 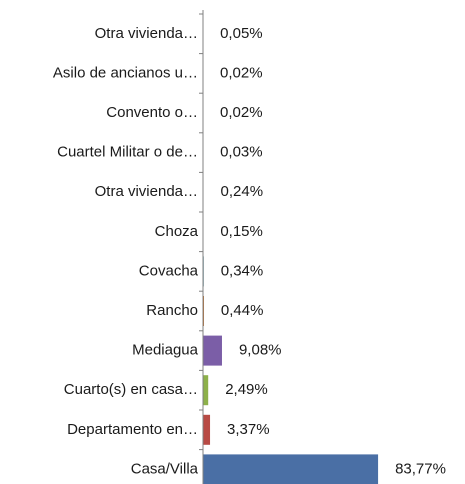 I want to click on category-label: Rancho, so click(x=172, y=310).